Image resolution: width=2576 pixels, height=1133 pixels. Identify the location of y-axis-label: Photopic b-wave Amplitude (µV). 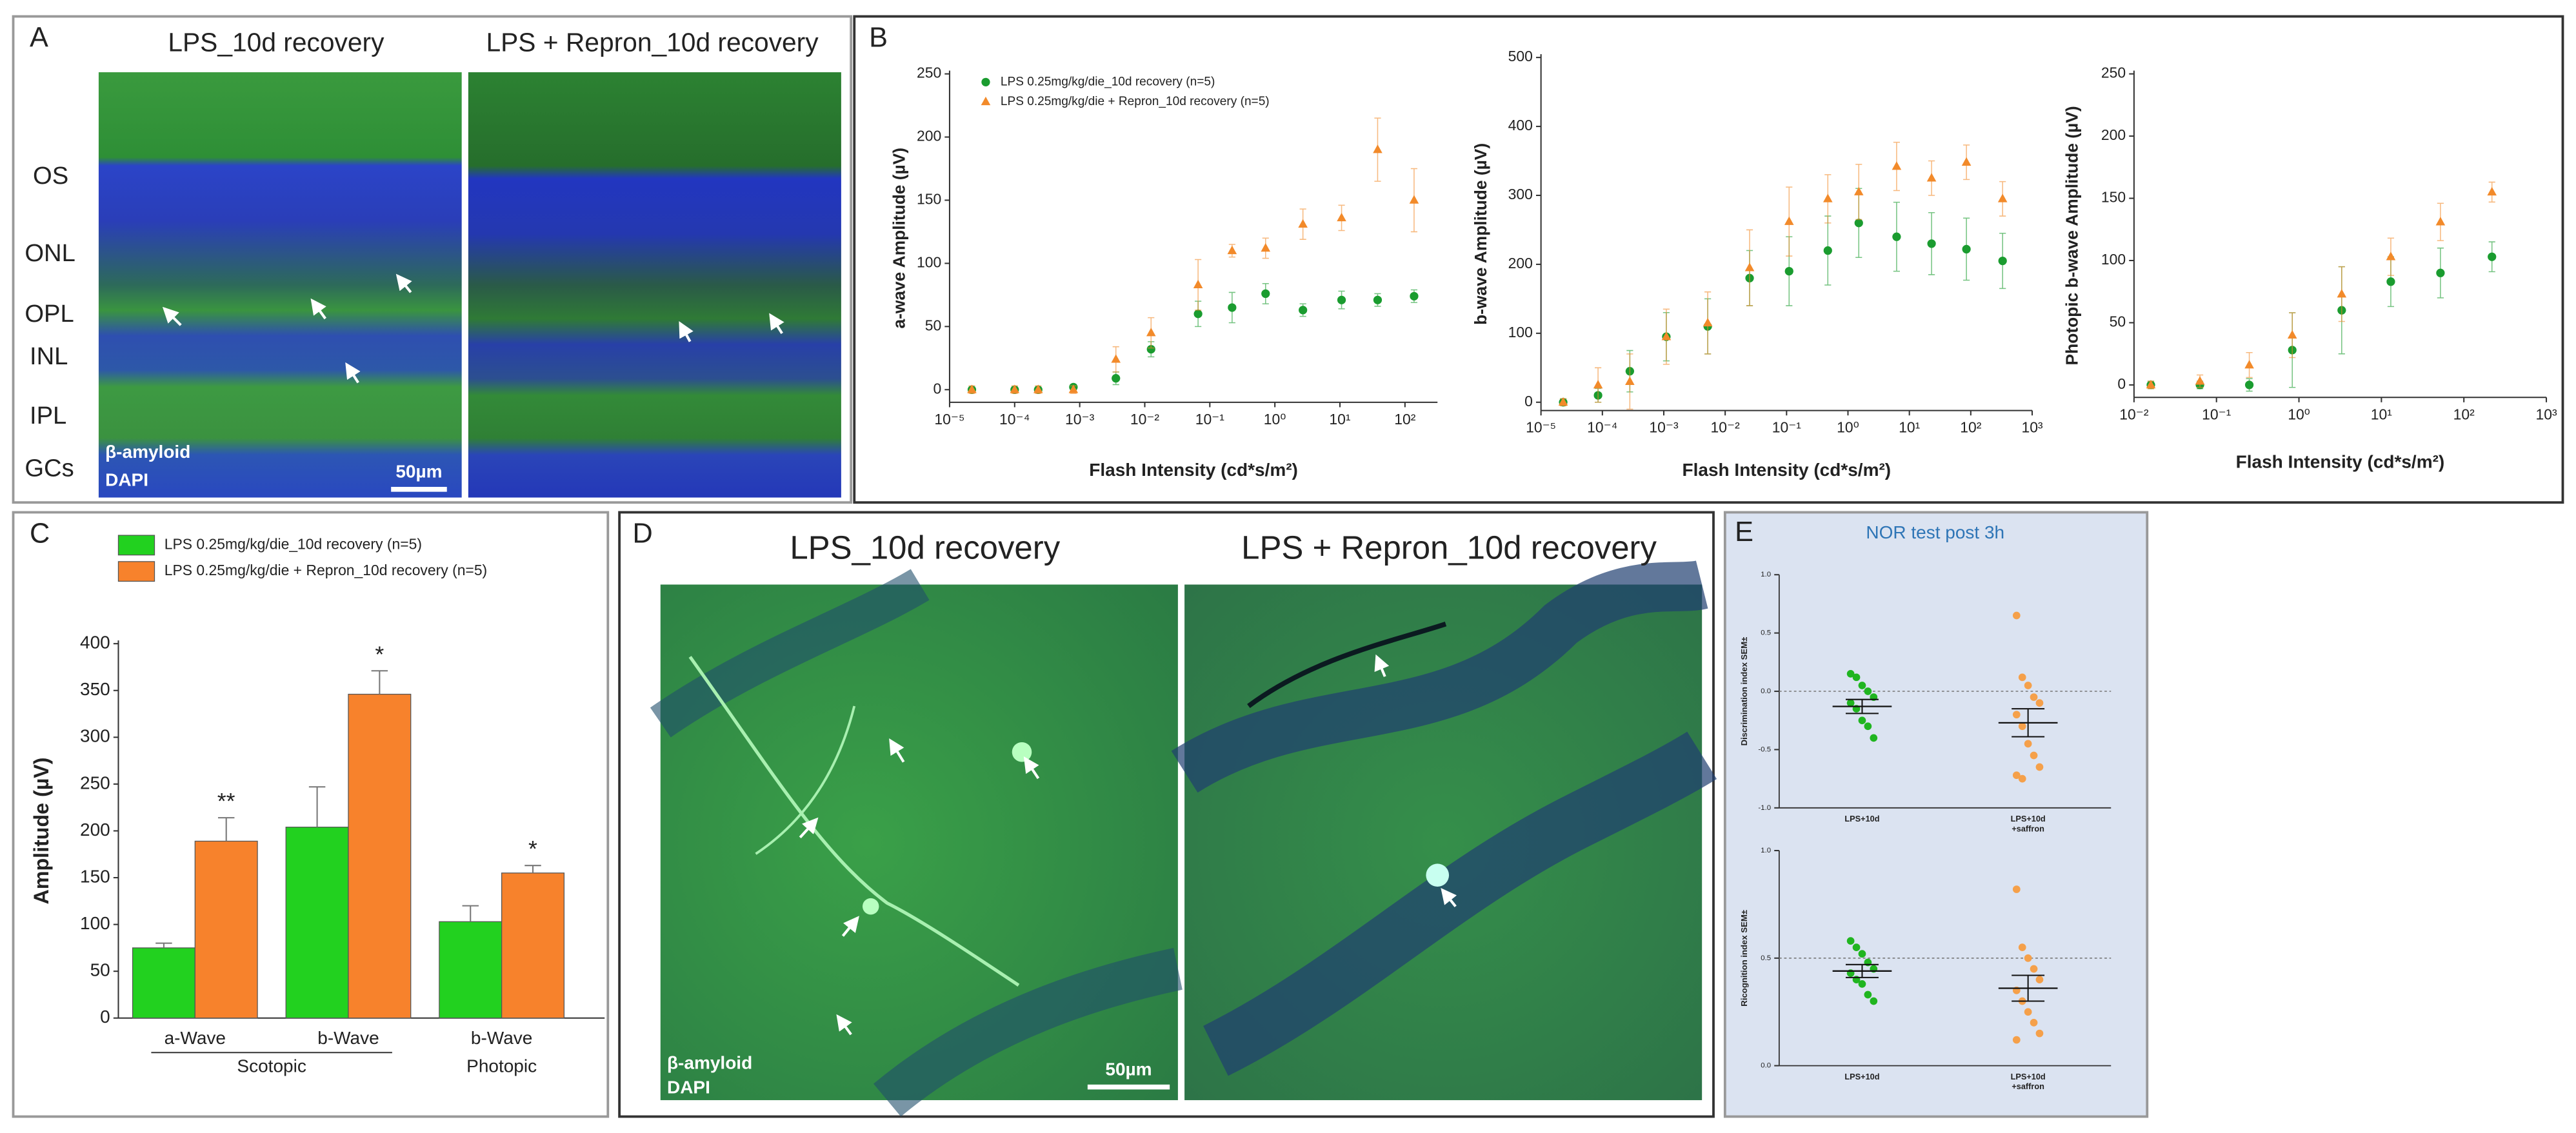
(2072, 235).